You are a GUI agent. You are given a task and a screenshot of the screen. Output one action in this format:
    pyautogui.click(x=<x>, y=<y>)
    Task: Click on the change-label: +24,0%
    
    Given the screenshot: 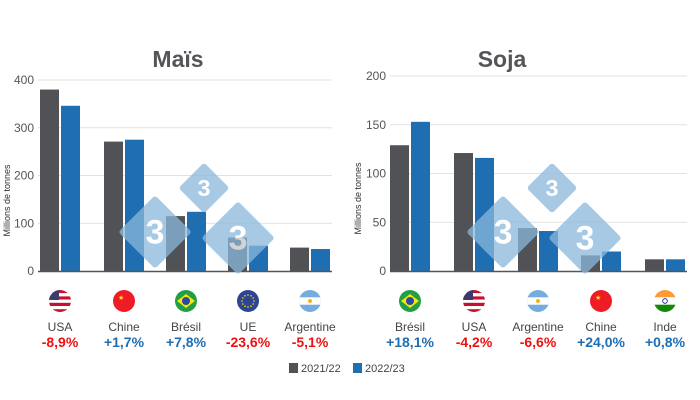 What is the action you would take?
    pyautogui.click(x=601, y=342)
    